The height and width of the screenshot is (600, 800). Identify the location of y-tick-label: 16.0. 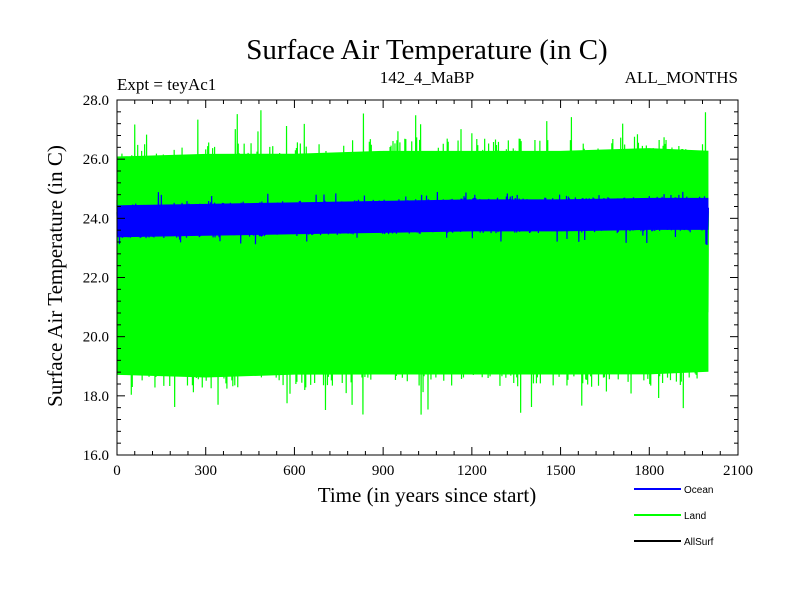
(96, 456).